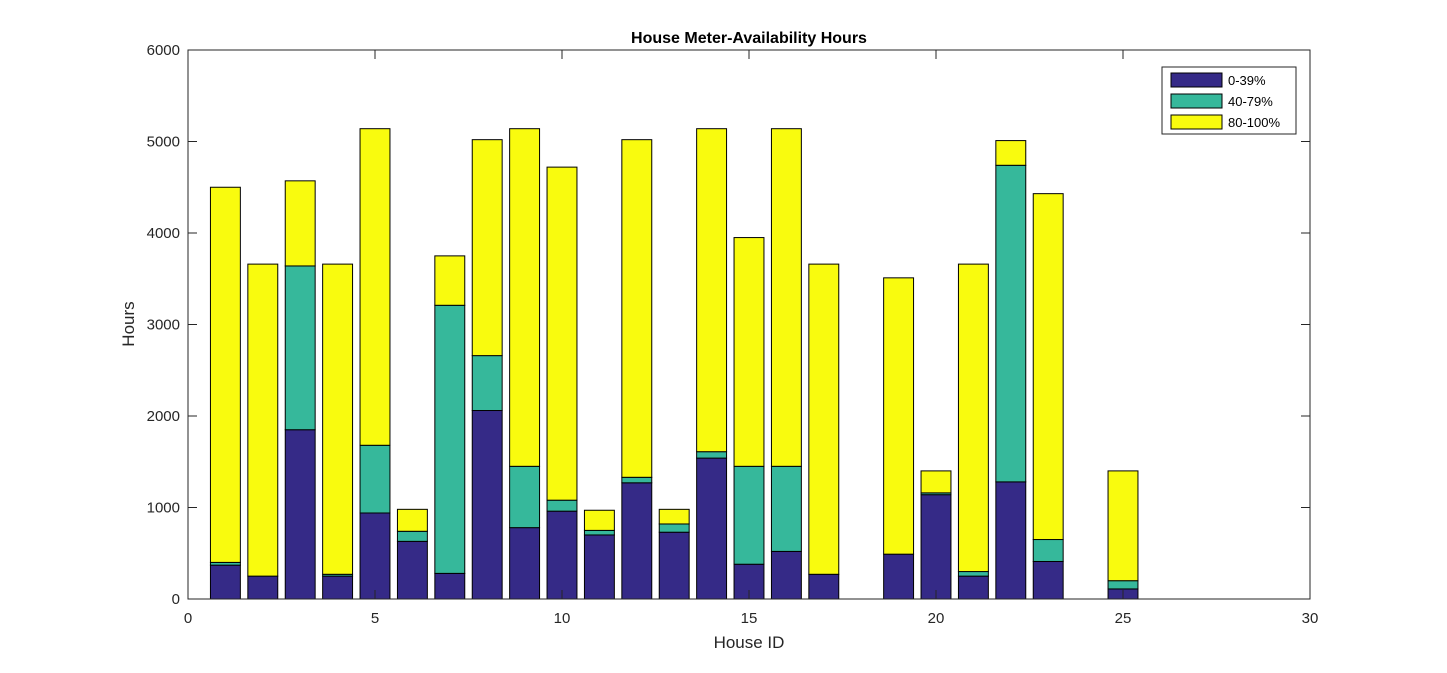 The height and width of the screenshot is (673, 1447). What do you see at coordinates (176, 599) in the screenshot?
I see `y-tick-label: 0` at bounding box center [176, 599].